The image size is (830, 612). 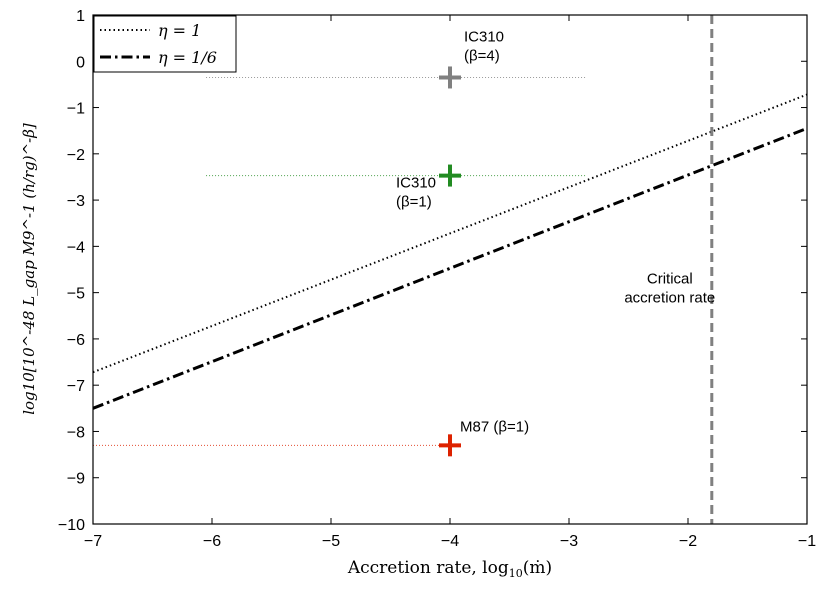 What do you see at coordinates (331, 541) in the screenshot?
I see `x-tick-label-2: −5` at bounding box center [331, 541].